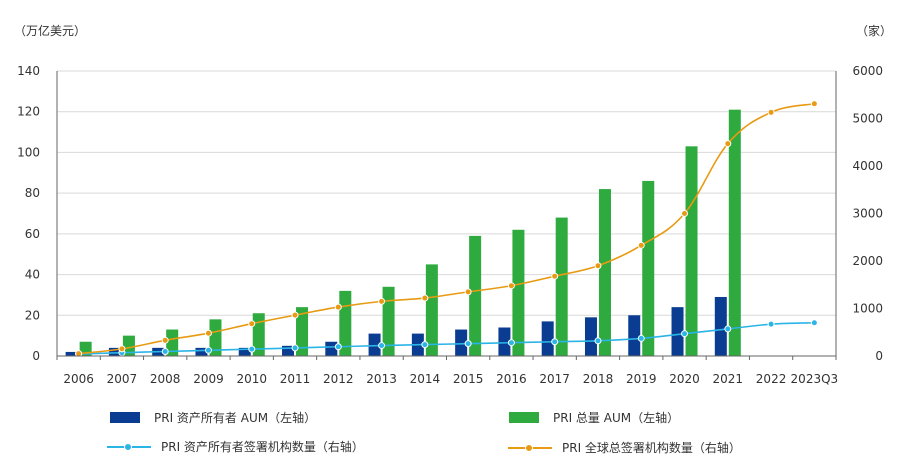 This screenshot has width=907, height=469. What do you see at coordinates (867, 214) in the screenshot?
I see `right-tick-label: 3000` at bounding box center [867, 214].